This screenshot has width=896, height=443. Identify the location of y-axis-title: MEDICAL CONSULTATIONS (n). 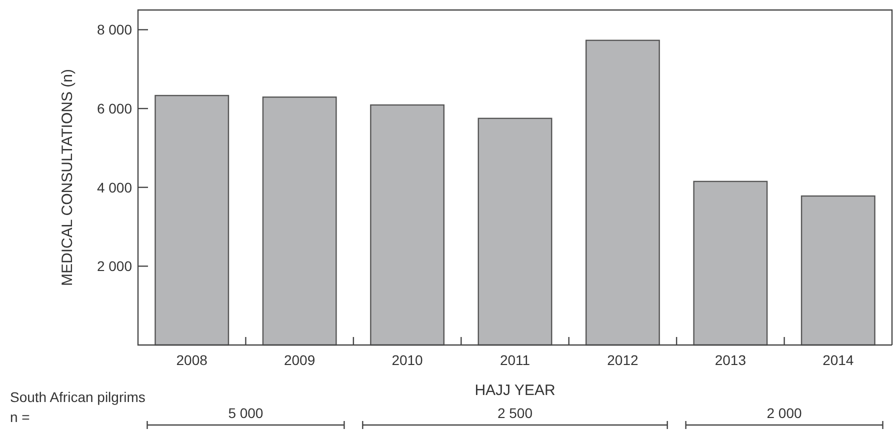
(67, 177).